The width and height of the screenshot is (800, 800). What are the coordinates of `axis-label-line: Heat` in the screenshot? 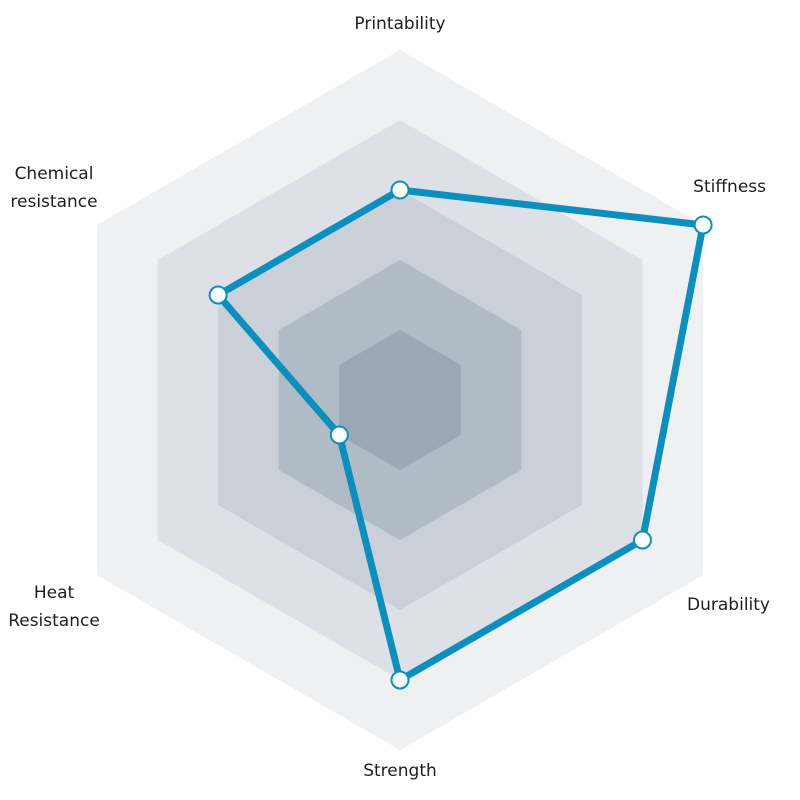 It's located at (54, 593).